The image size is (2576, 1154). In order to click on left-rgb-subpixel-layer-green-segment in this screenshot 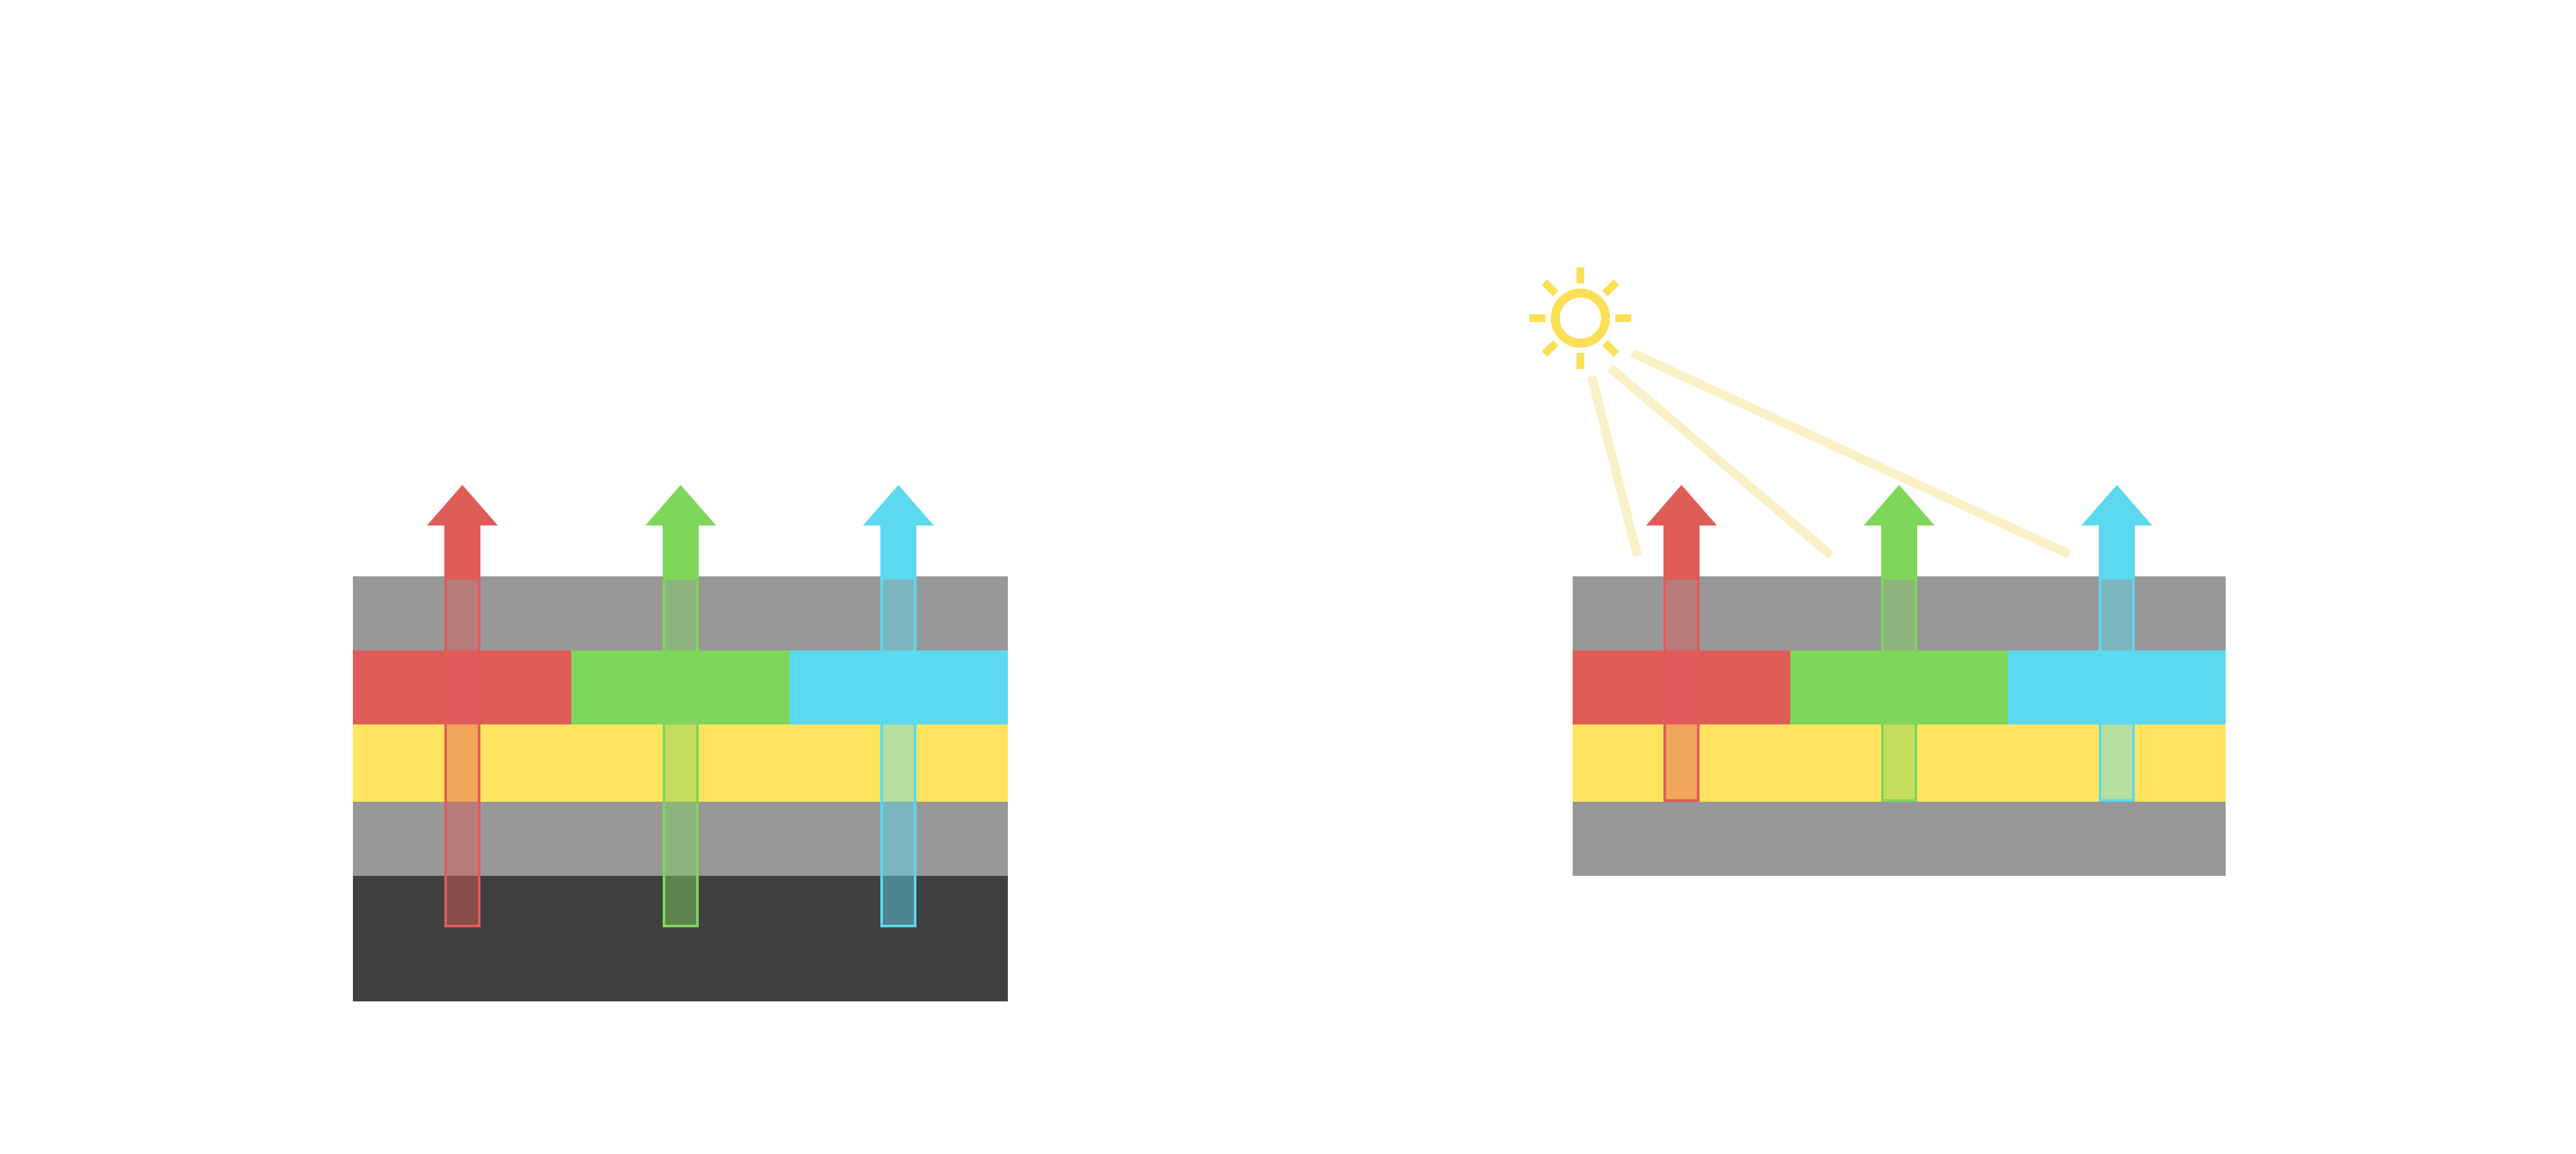, I will do `click(681, 687)`.